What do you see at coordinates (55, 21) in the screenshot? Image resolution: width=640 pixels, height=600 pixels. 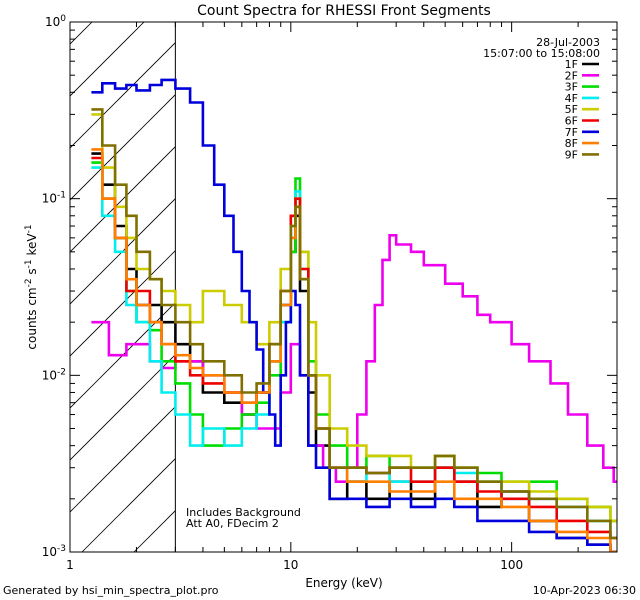 I see `y-tick-label: 10⁰` at bounding box center [55, 21].